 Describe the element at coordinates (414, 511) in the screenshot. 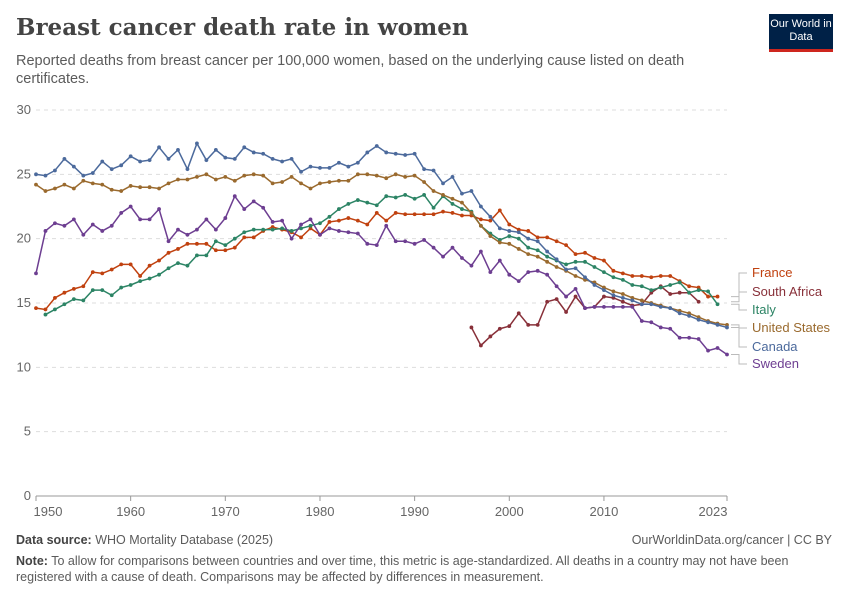

I see `x-tick-label: 1990` at that location.